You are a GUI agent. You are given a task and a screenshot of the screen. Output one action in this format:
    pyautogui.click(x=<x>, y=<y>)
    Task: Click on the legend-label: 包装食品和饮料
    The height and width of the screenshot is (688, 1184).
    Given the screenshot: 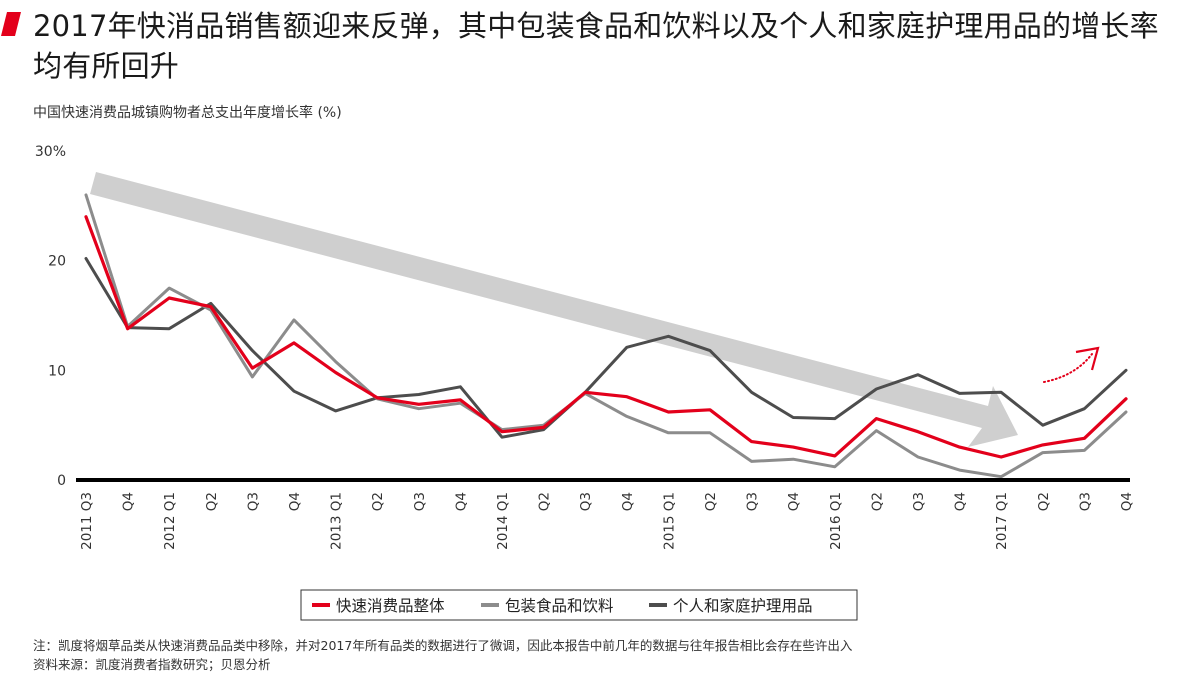 What is the action you would take?
    pyautogui.click(x=559, y=606)
    